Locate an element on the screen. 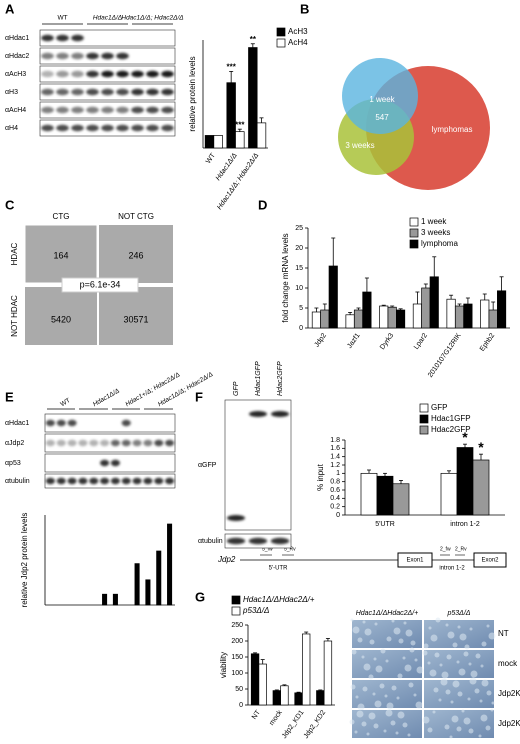  x-tick-label: intron 1-2 is located at coordinates (465, 524).